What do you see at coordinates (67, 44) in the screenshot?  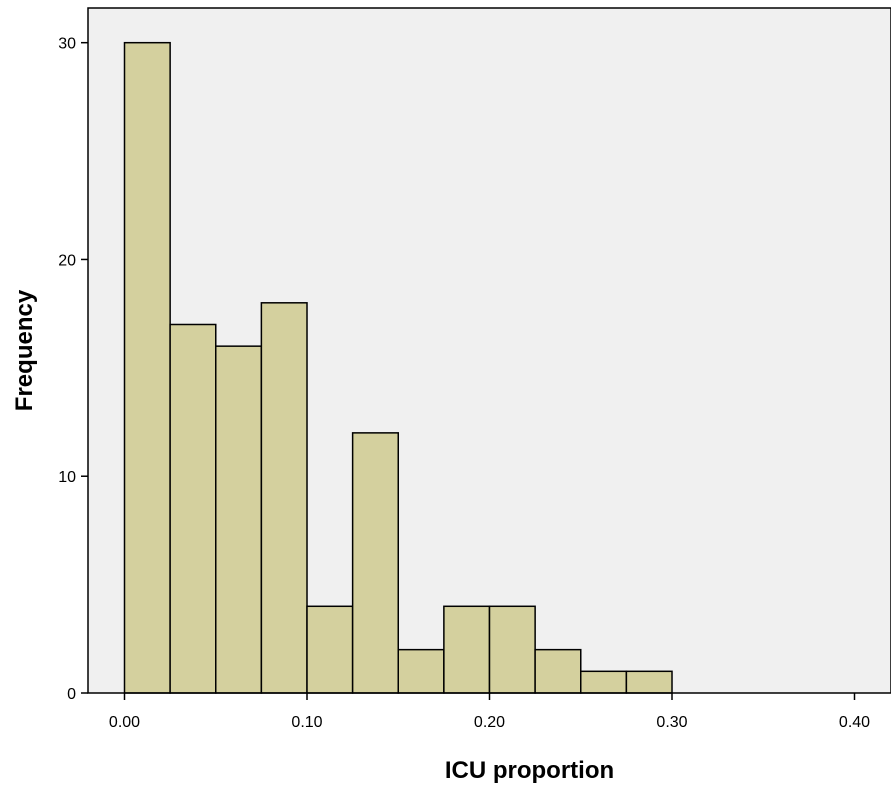 I see `y-tick-label: 30` at bounding box center [67, 44].